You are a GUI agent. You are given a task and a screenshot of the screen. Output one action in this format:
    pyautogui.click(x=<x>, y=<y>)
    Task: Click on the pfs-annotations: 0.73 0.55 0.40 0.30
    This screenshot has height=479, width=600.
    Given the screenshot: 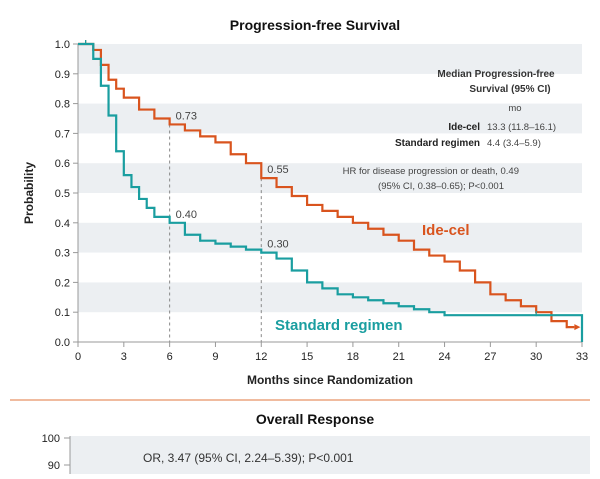 What is the action you would take?
    pyautogui.click(x=232, y=180)
    